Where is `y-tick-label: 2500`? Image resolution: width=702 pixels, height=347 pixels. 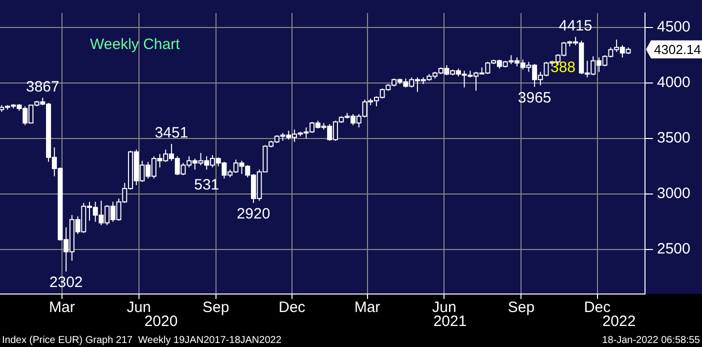
y-tick-label: 2500 is located at coordinates (673, 249).